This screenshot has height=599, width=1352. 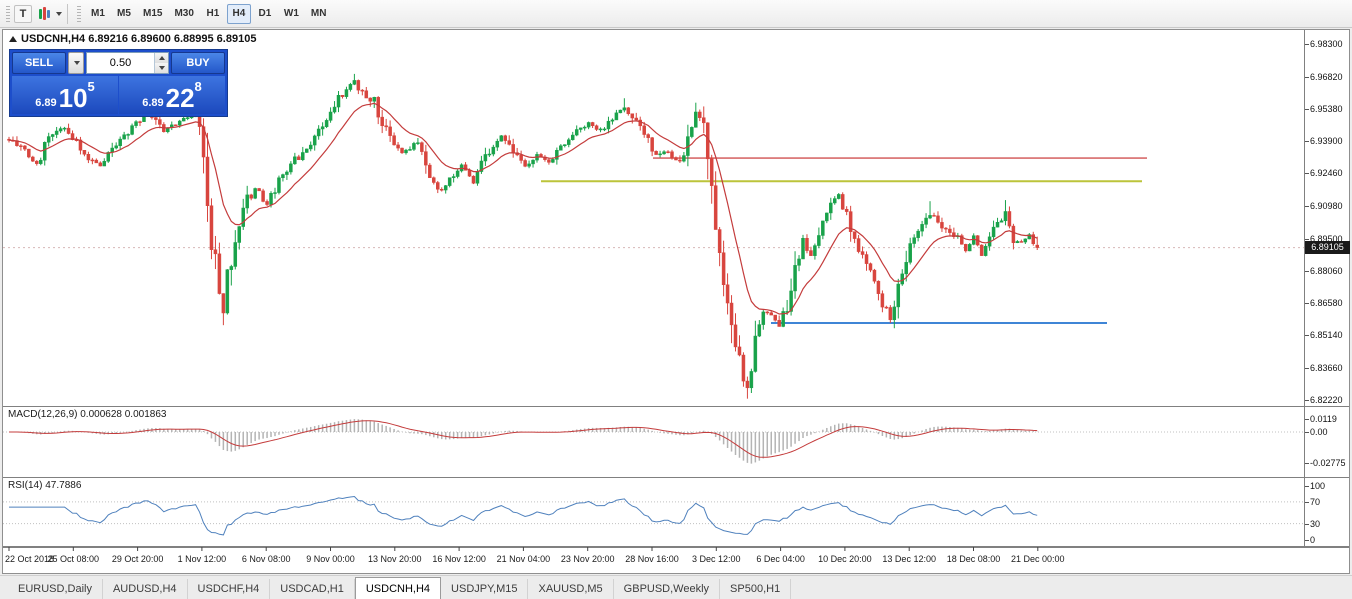 What do you see at coordinates (44, 14) in the screenshot?
I see `chart-style-icon` at bounding box center [44, 14].